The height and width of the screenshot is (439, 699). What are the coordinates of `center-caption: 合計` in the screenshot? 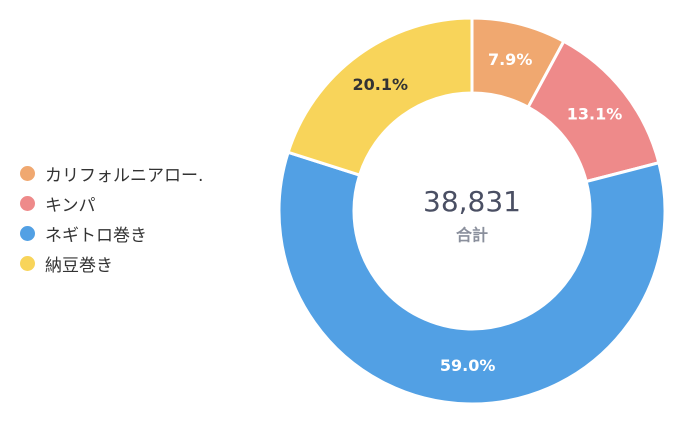 It's located at (472, 235).